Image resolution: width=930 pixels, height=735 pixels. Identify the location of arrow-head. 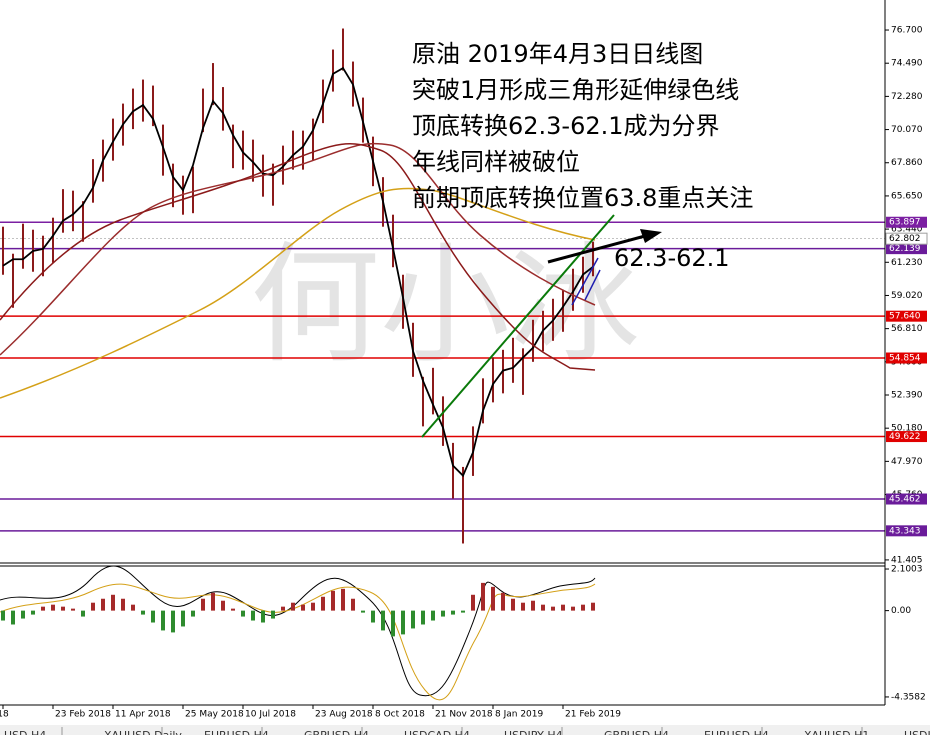
(651, 236).